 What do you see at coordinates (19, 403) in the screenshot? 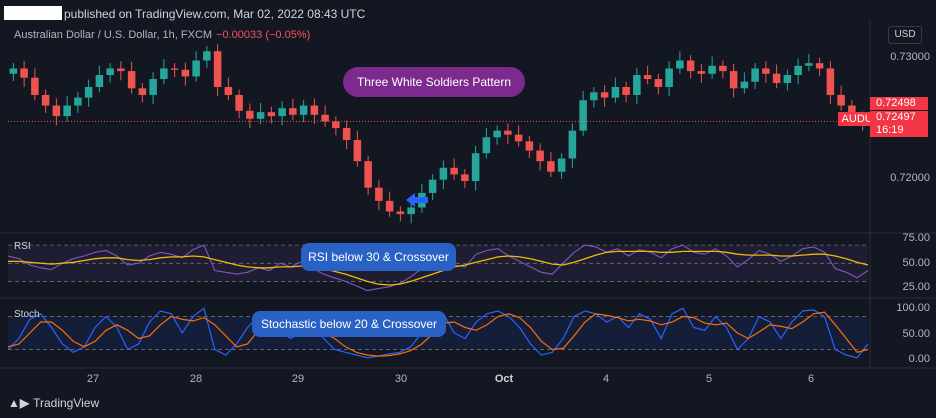
I see `tradingview-logo-icon: ▲▶` at bounding box center [19, 403].